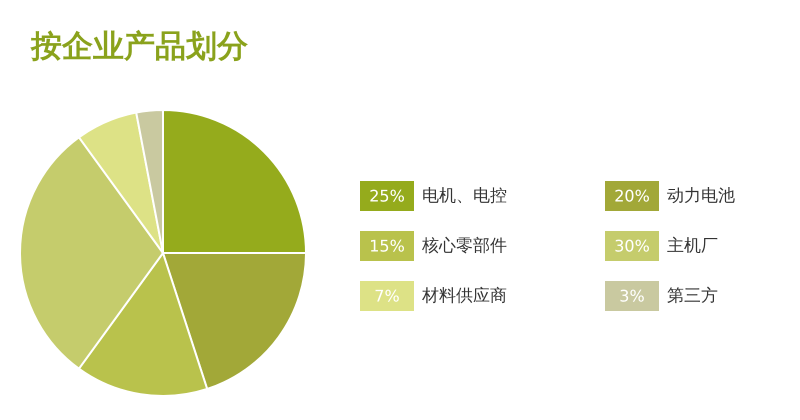  Describe the element at coordinates (692, 296) in the screenshot. I see `legend-label: 第三方` at that location.